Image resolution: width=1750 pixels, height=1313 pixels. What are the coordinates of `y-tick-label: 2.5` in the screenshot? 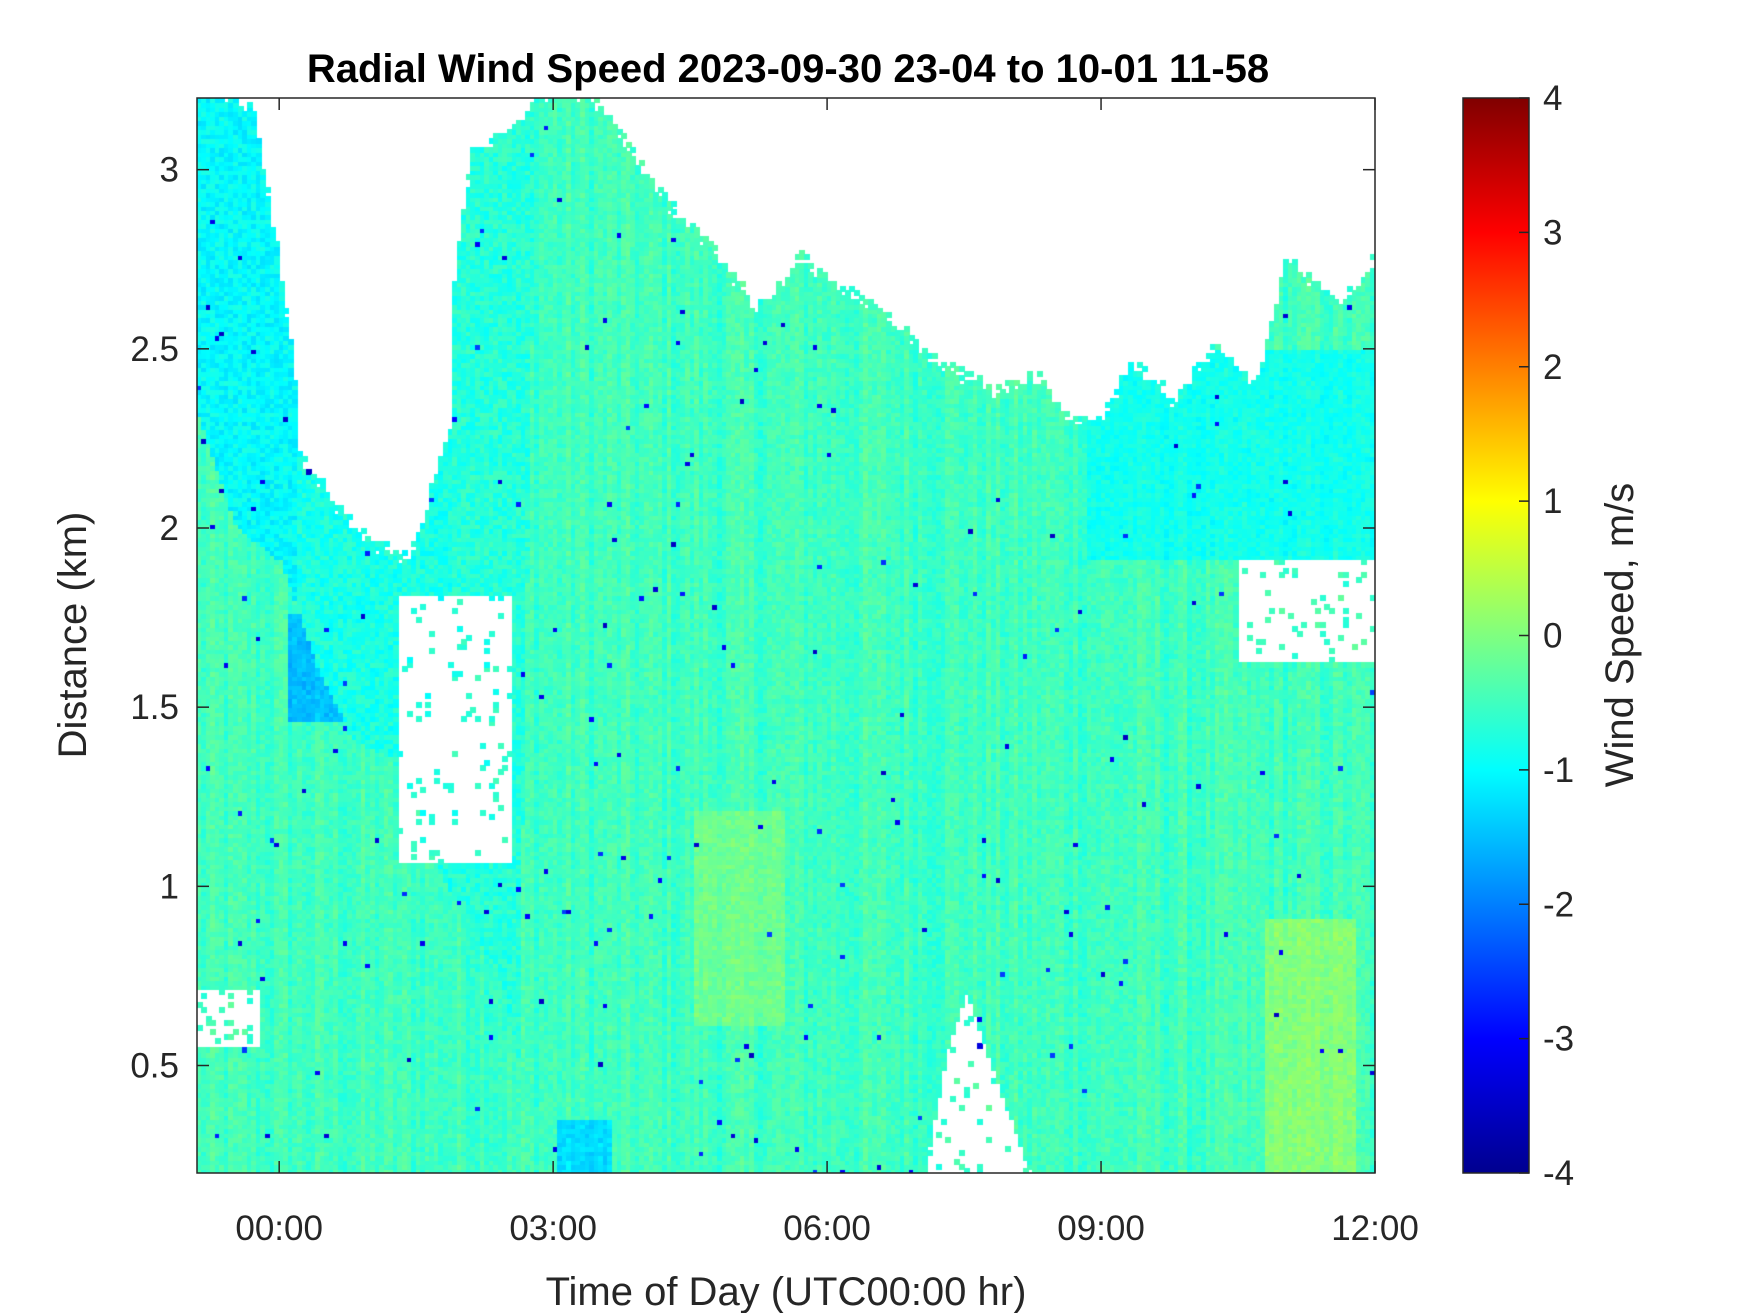 It's located at (154, 349).